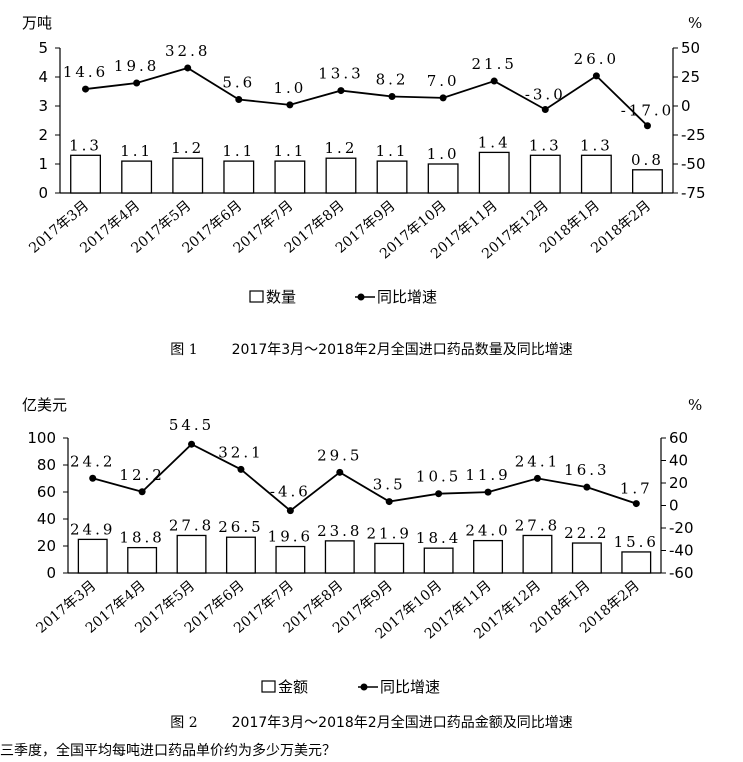 This screenshot has width=743, height=762. I want to click on right-tick-label: -40, so click(681, 551).